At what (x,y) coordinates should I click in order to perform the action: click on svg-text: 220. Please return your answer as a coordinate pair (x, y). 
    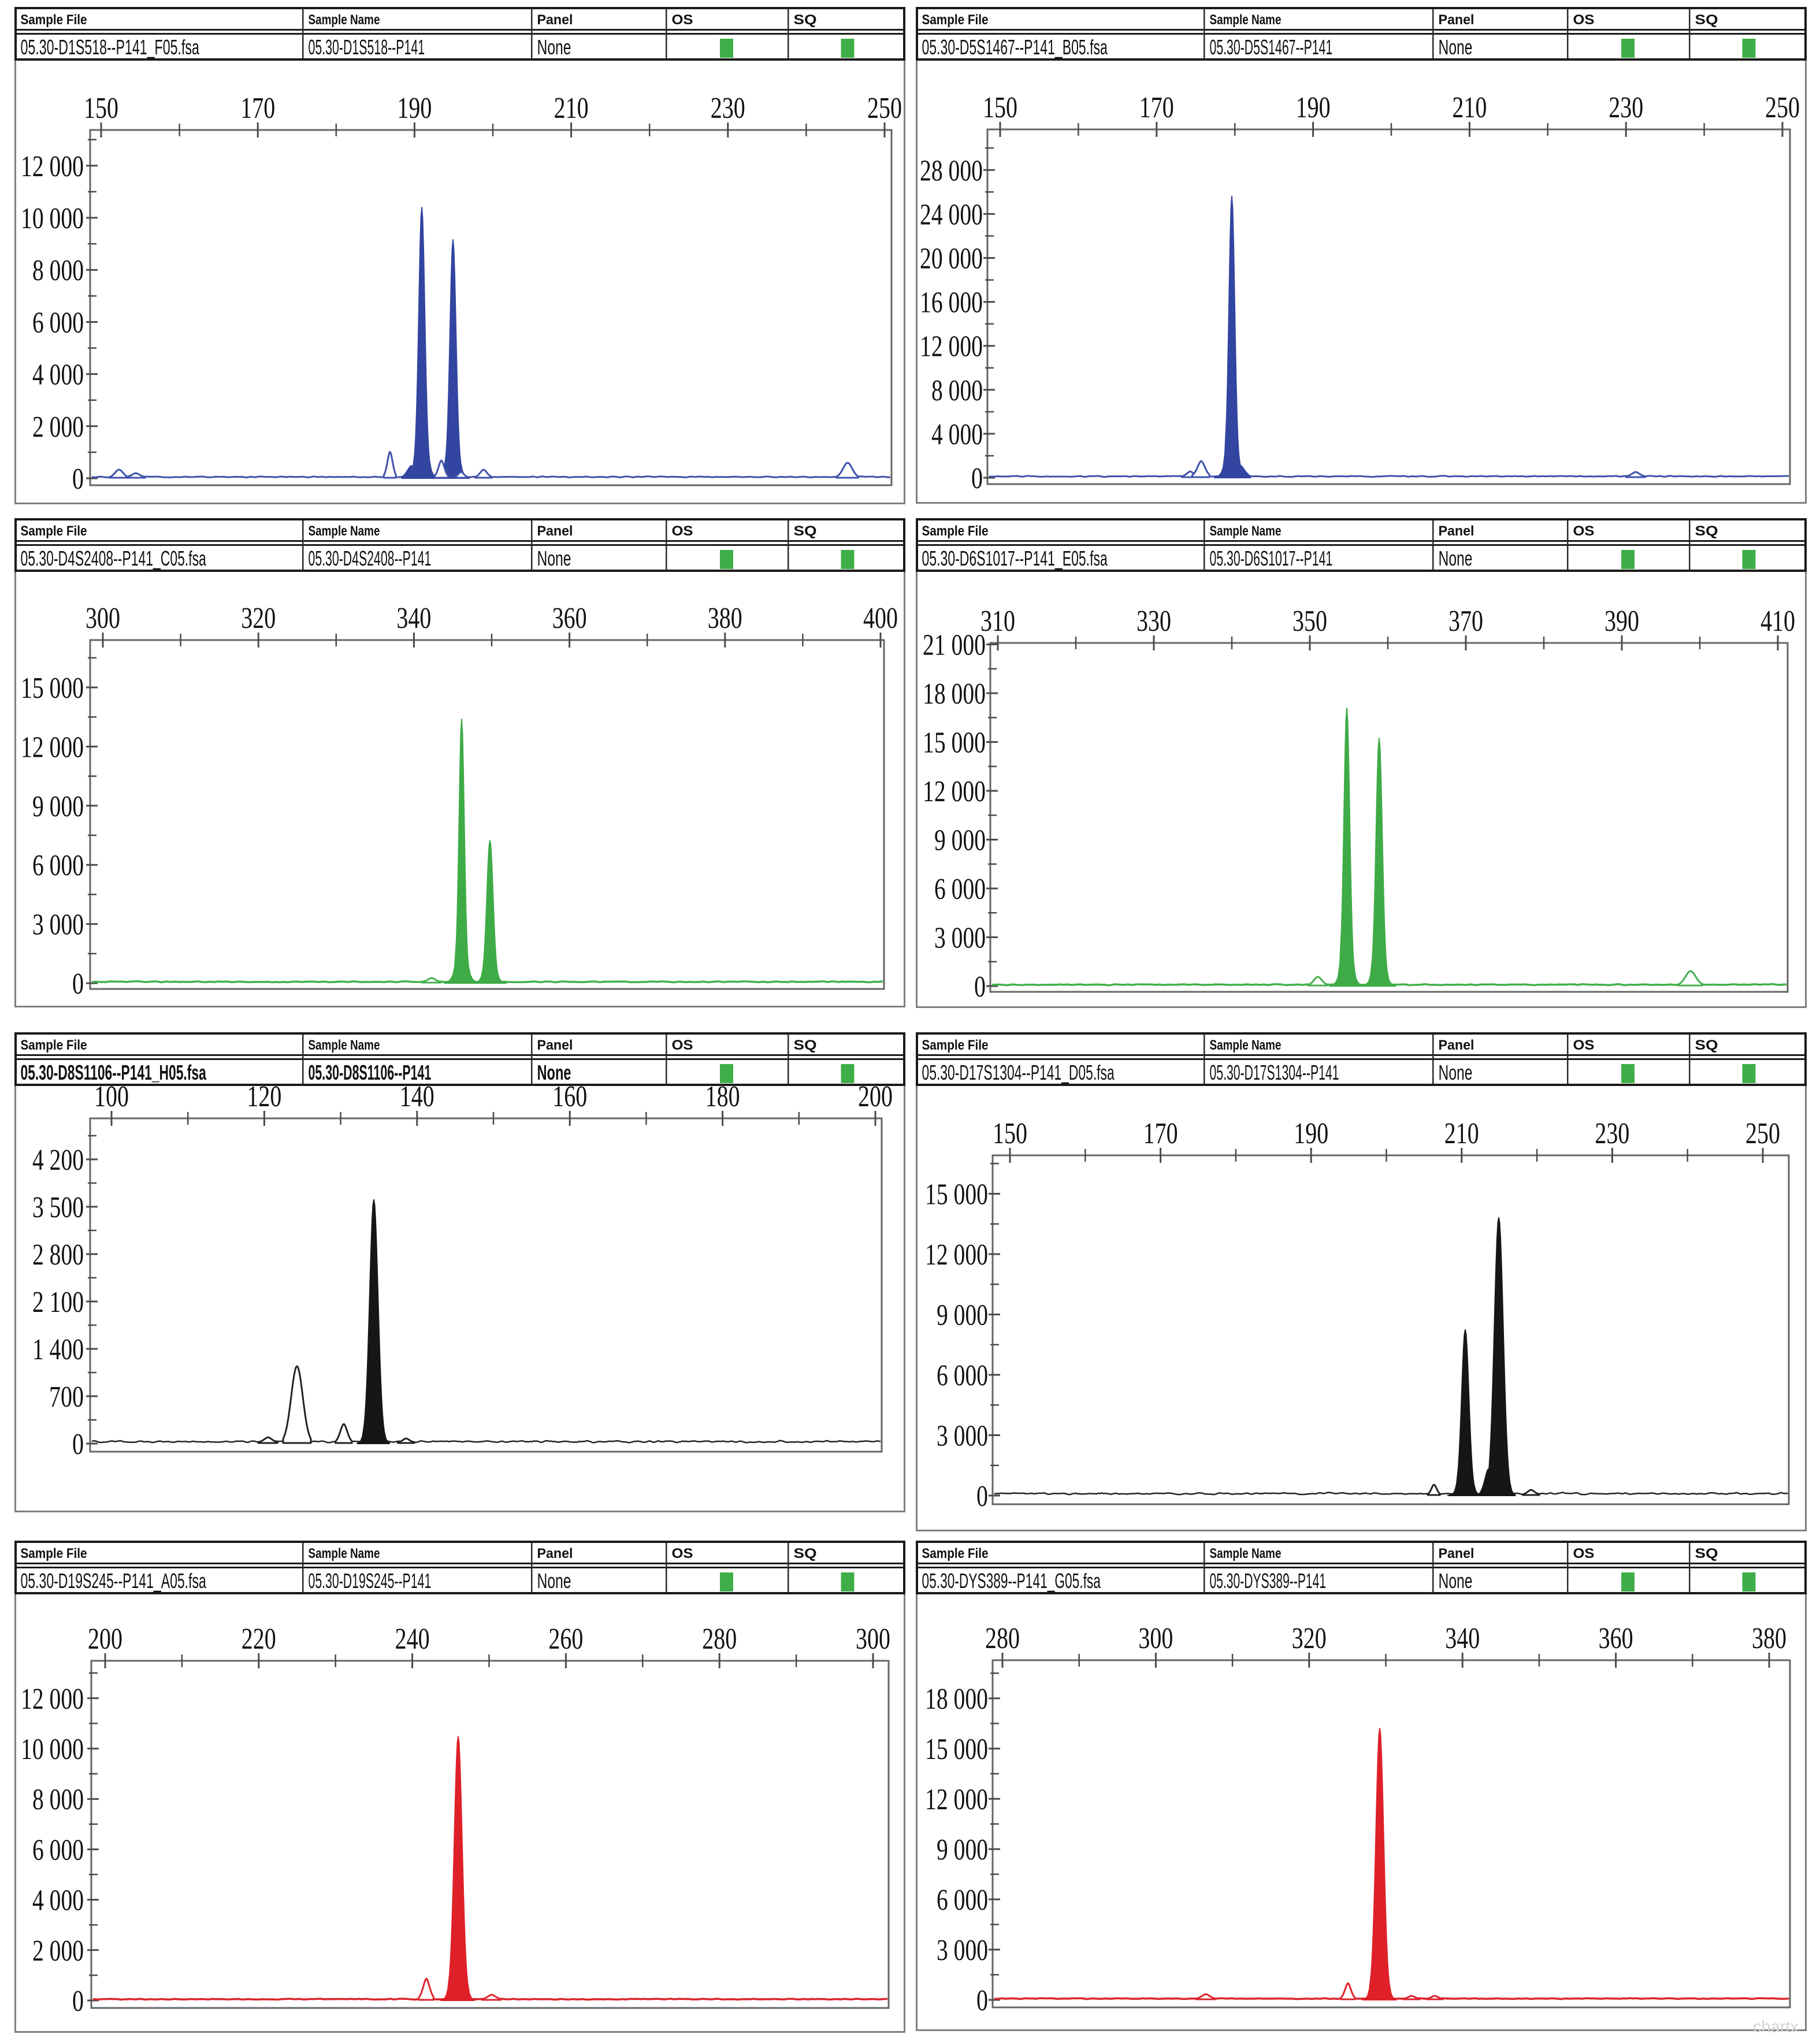
    Looking at the image, I should click on (259, 1639).